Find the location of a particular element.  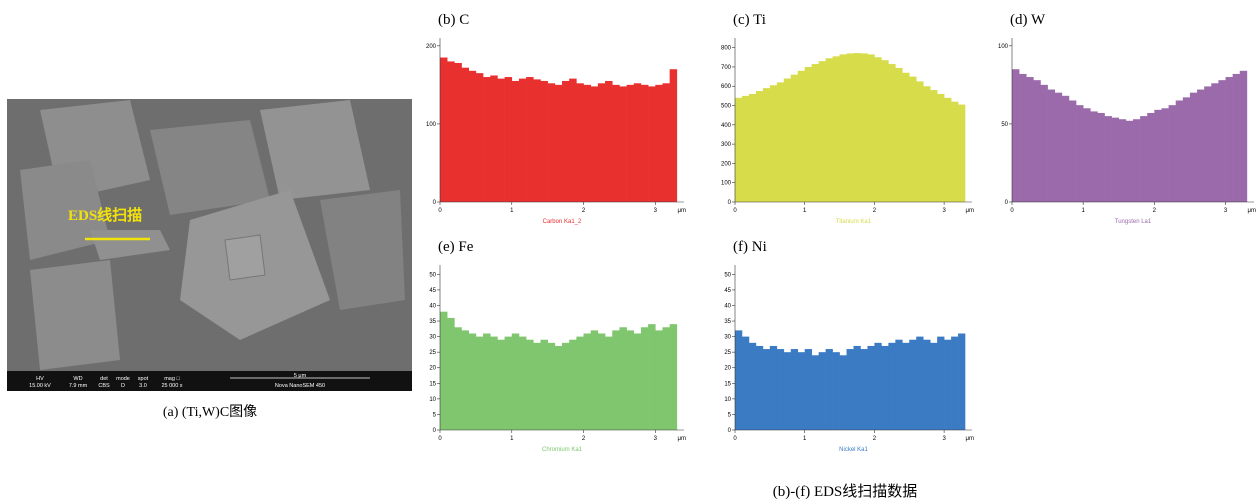

info-text: det is located at coordinates (104, 379).